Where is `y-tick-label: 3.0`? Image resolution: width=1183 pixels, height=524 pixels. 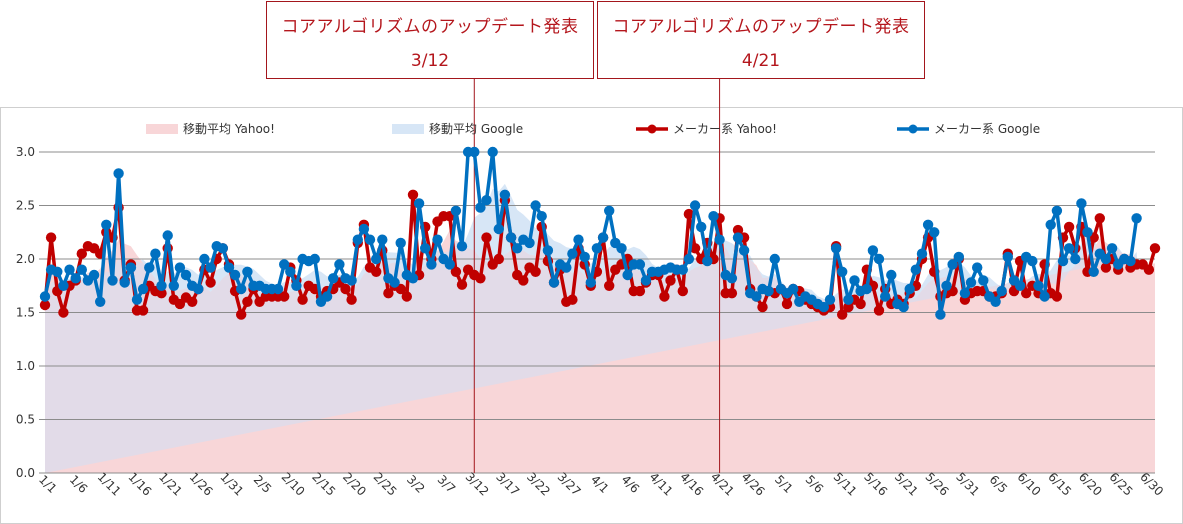 y-tick-label: 3.0 is located at coordinates (25, 152).